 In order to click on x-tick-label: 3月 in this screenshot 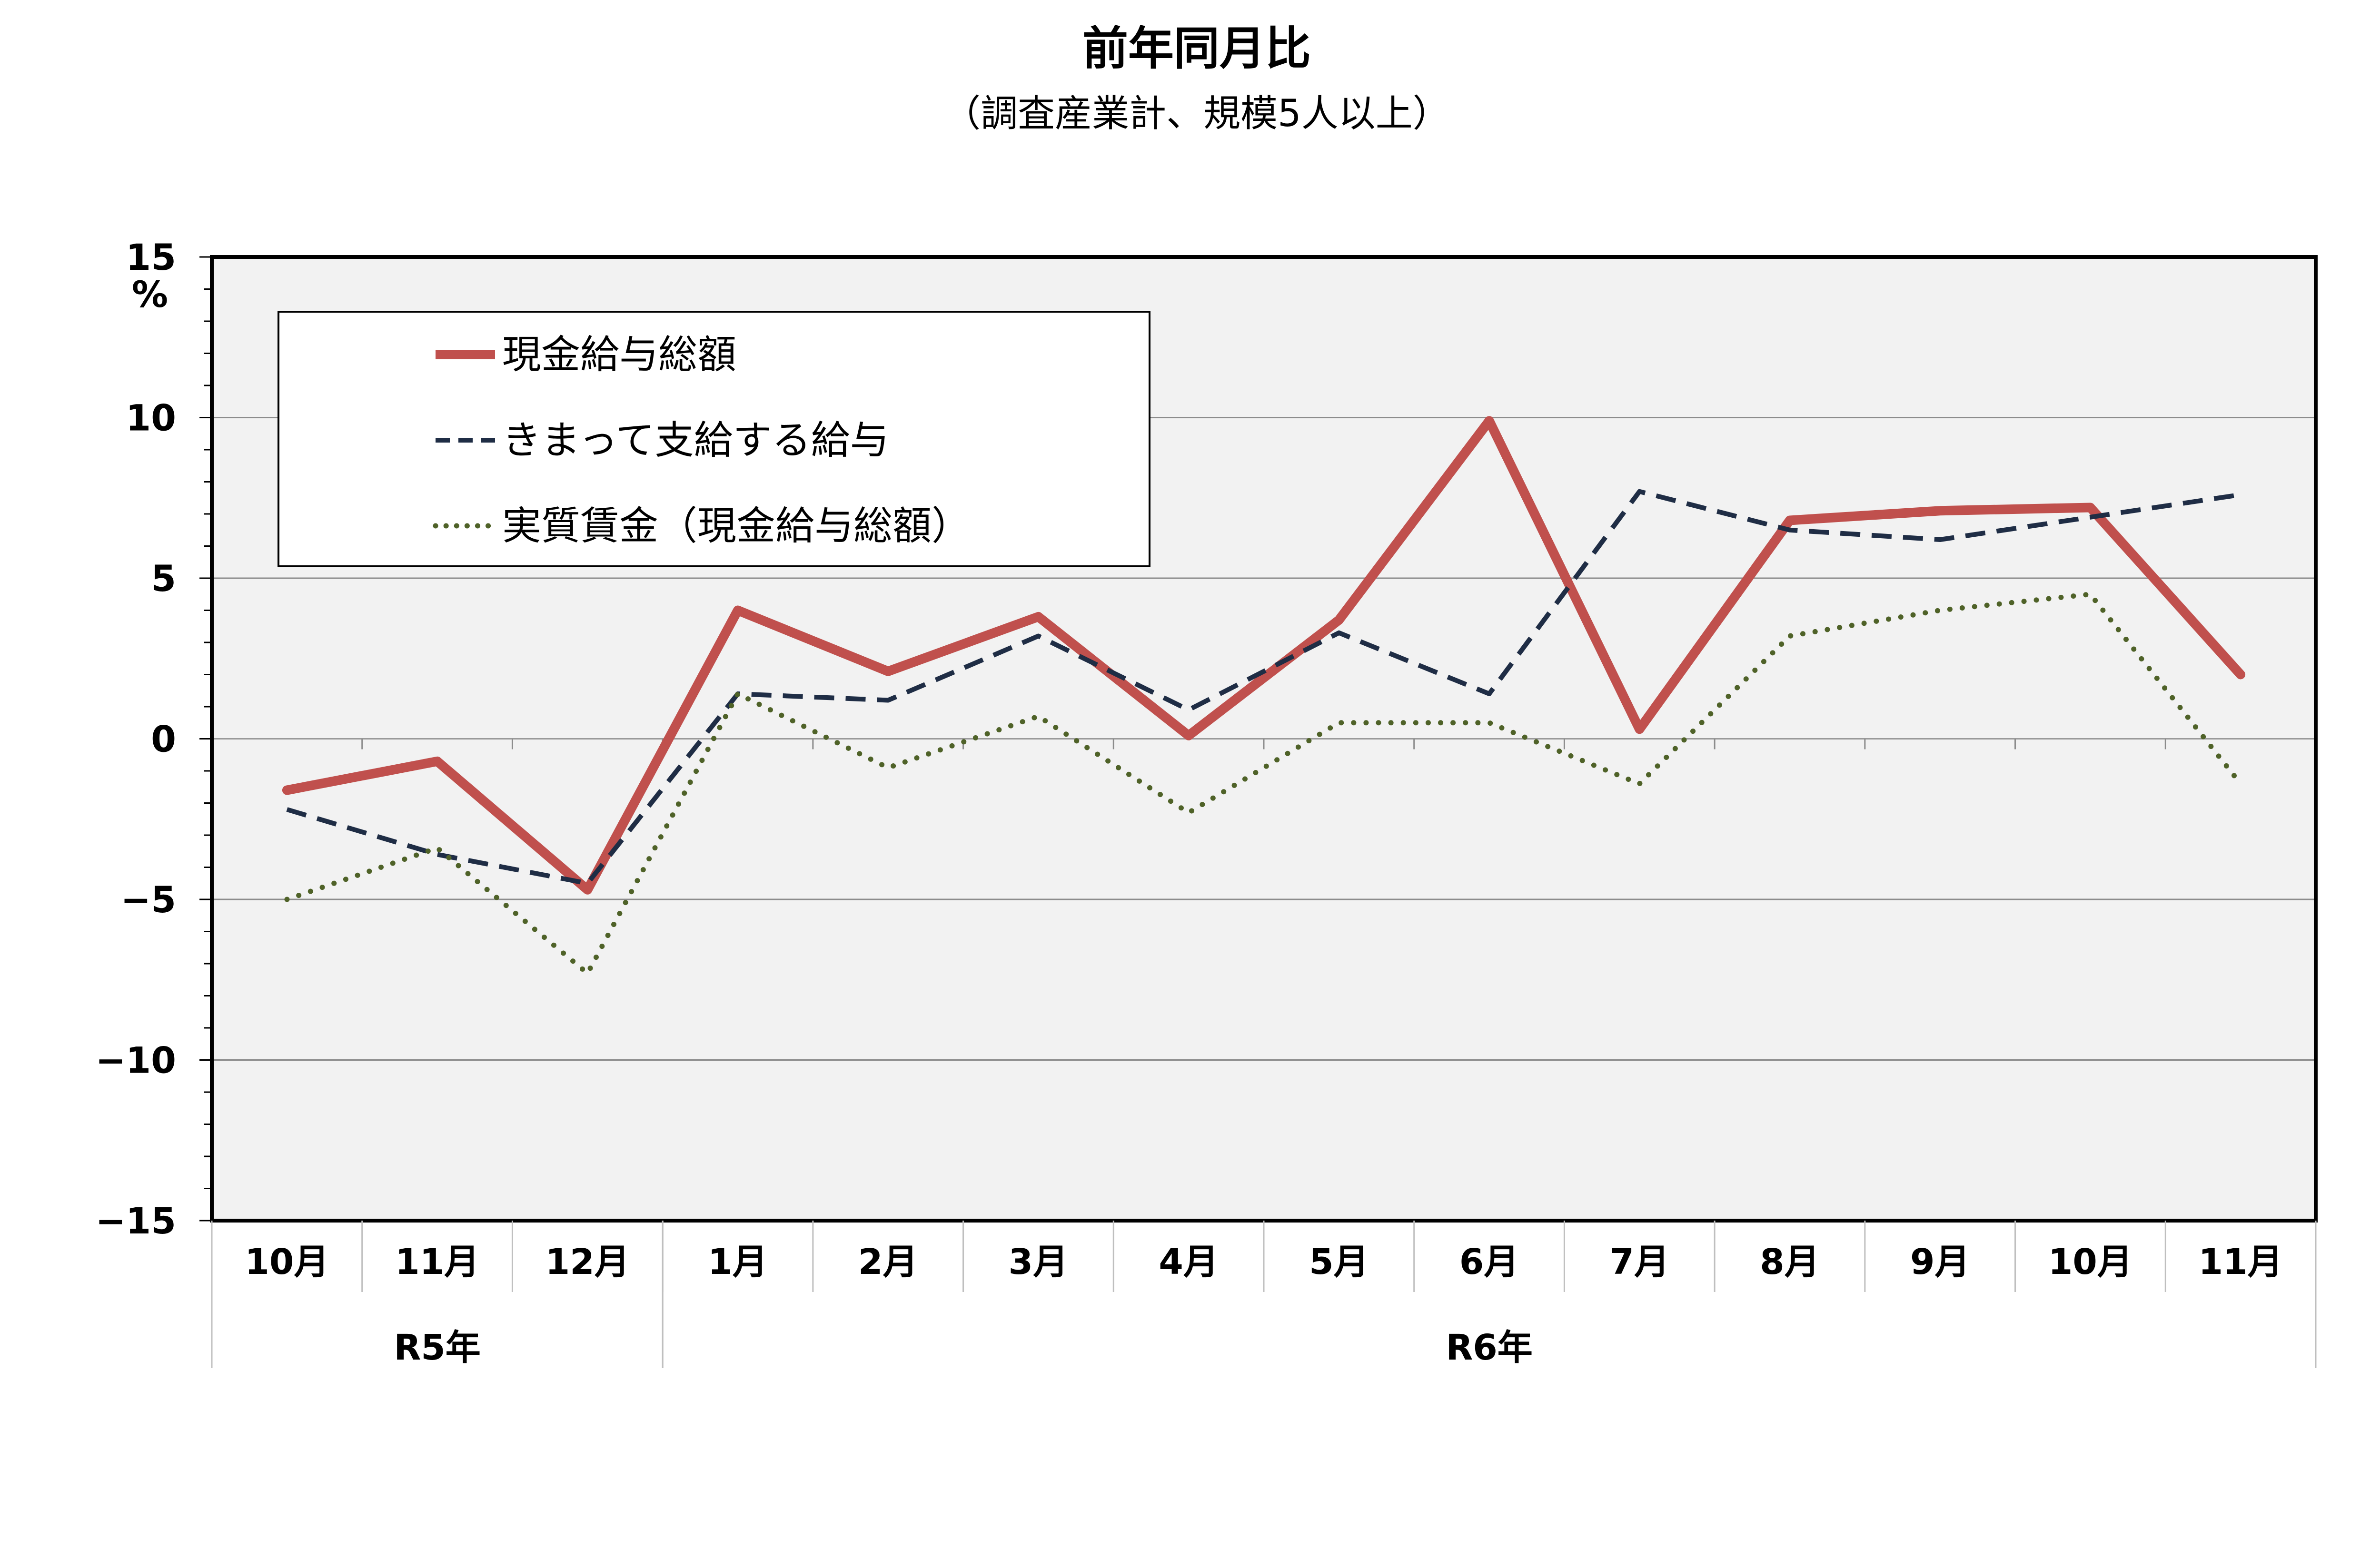, I will do `click(1039, 1262)`.